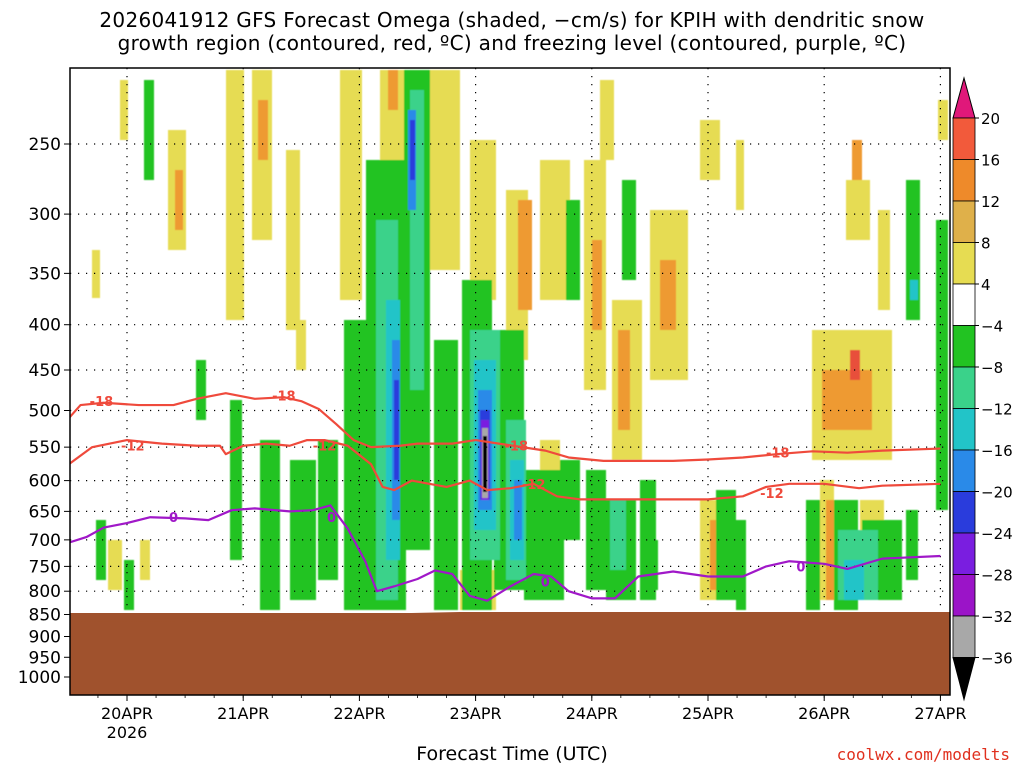 The image size is (1024, 768). Describe the element at coordinates (359, 713) in the screenshot. I see `x-tick-label: 22APR` at that location.